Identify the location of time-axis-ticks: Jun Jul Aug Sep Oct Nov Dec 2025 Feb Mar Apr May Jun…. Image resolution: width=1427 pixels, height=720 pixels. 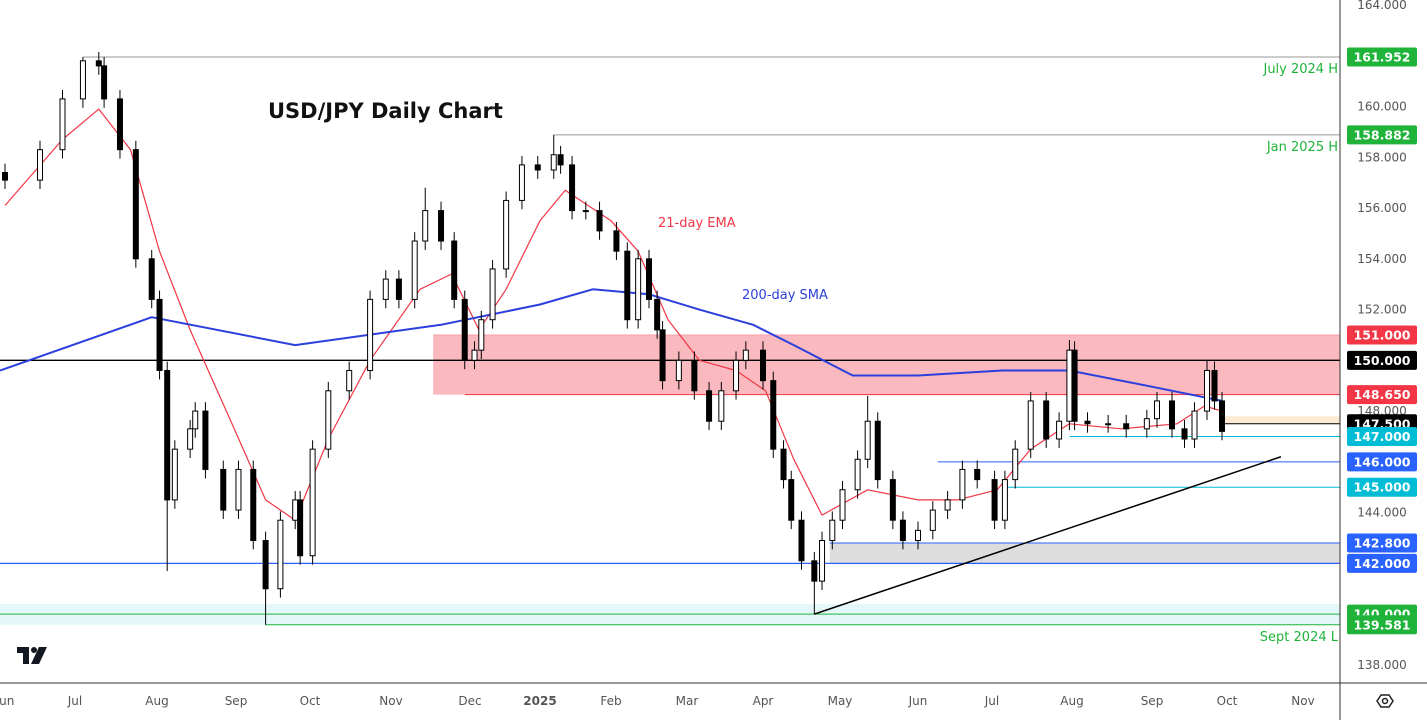
(657, 701).